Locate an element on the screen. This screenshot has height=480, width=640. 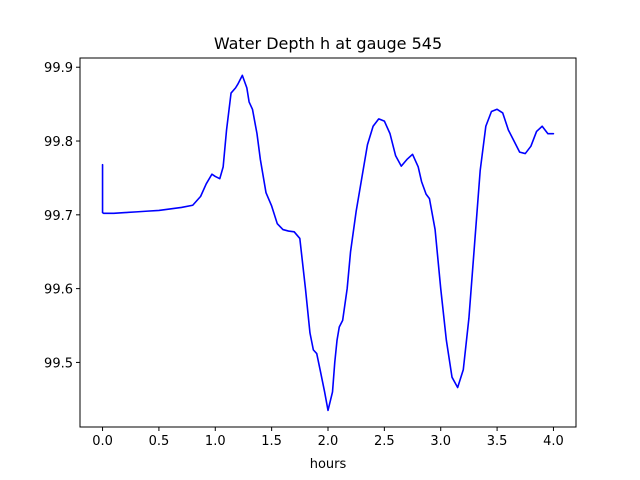
x-axis: 0.0 0.5 1.0 1.5 2.0 2.5 3.0 3.5 4.0 is located at coordinates (328, 438).